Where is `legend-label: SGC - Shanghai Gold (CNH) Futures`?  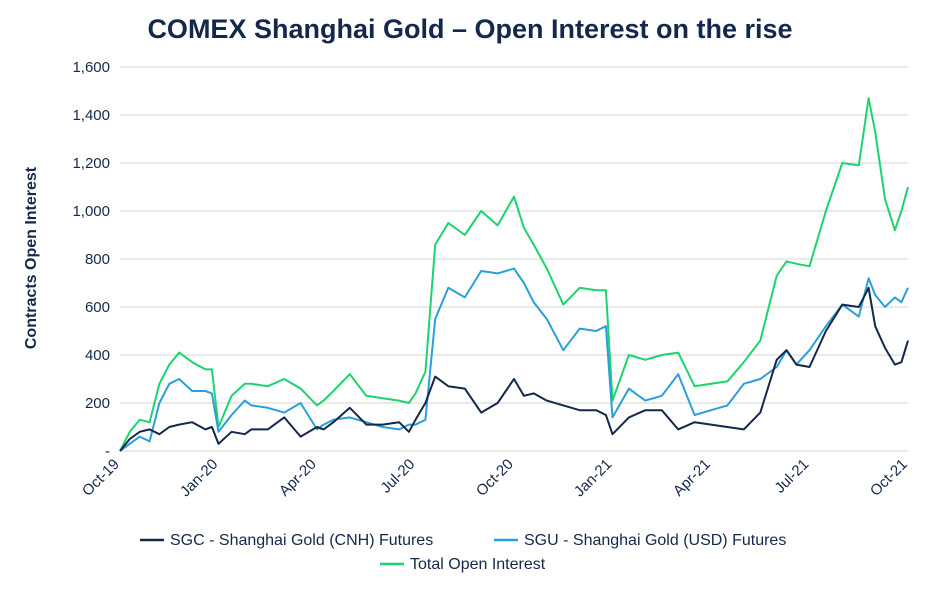 legend-label: SGC - Shanghai Gold (CNH) Futures is located at coordinates (301, 540).